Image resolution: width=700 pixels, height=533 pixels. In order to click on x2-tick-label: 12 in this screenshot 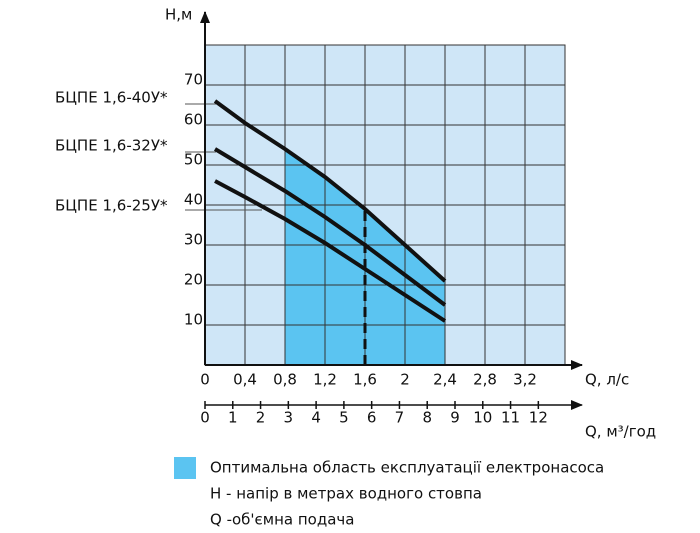, I will do `click(538, 418)`.